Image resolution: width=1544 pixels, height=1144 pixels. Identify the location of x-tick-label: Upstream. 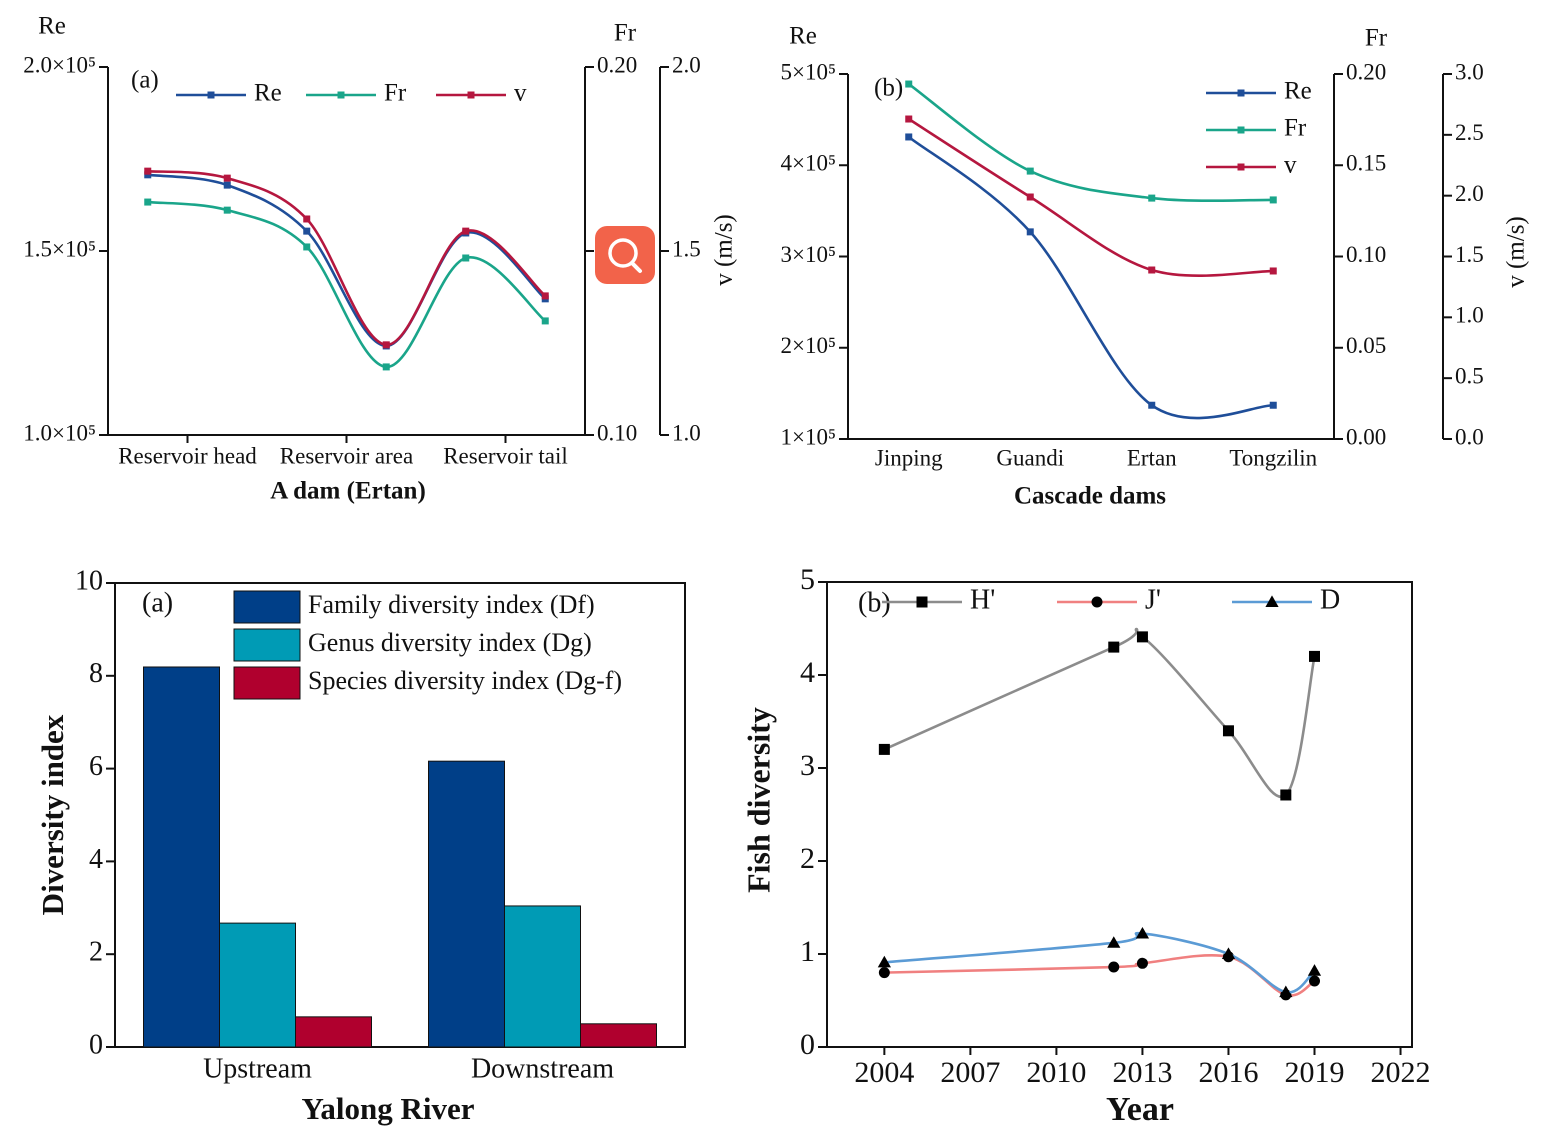
(257, 1068).